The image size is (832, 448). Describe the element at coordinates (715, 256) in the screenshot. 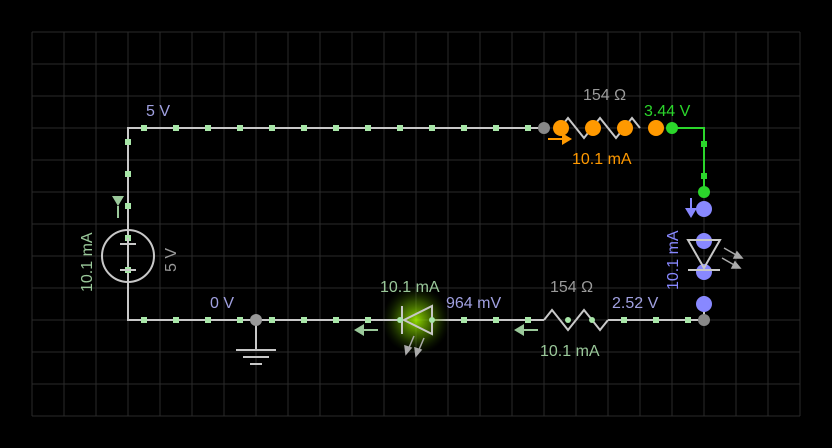

I see `blue-led-icon` at that location.